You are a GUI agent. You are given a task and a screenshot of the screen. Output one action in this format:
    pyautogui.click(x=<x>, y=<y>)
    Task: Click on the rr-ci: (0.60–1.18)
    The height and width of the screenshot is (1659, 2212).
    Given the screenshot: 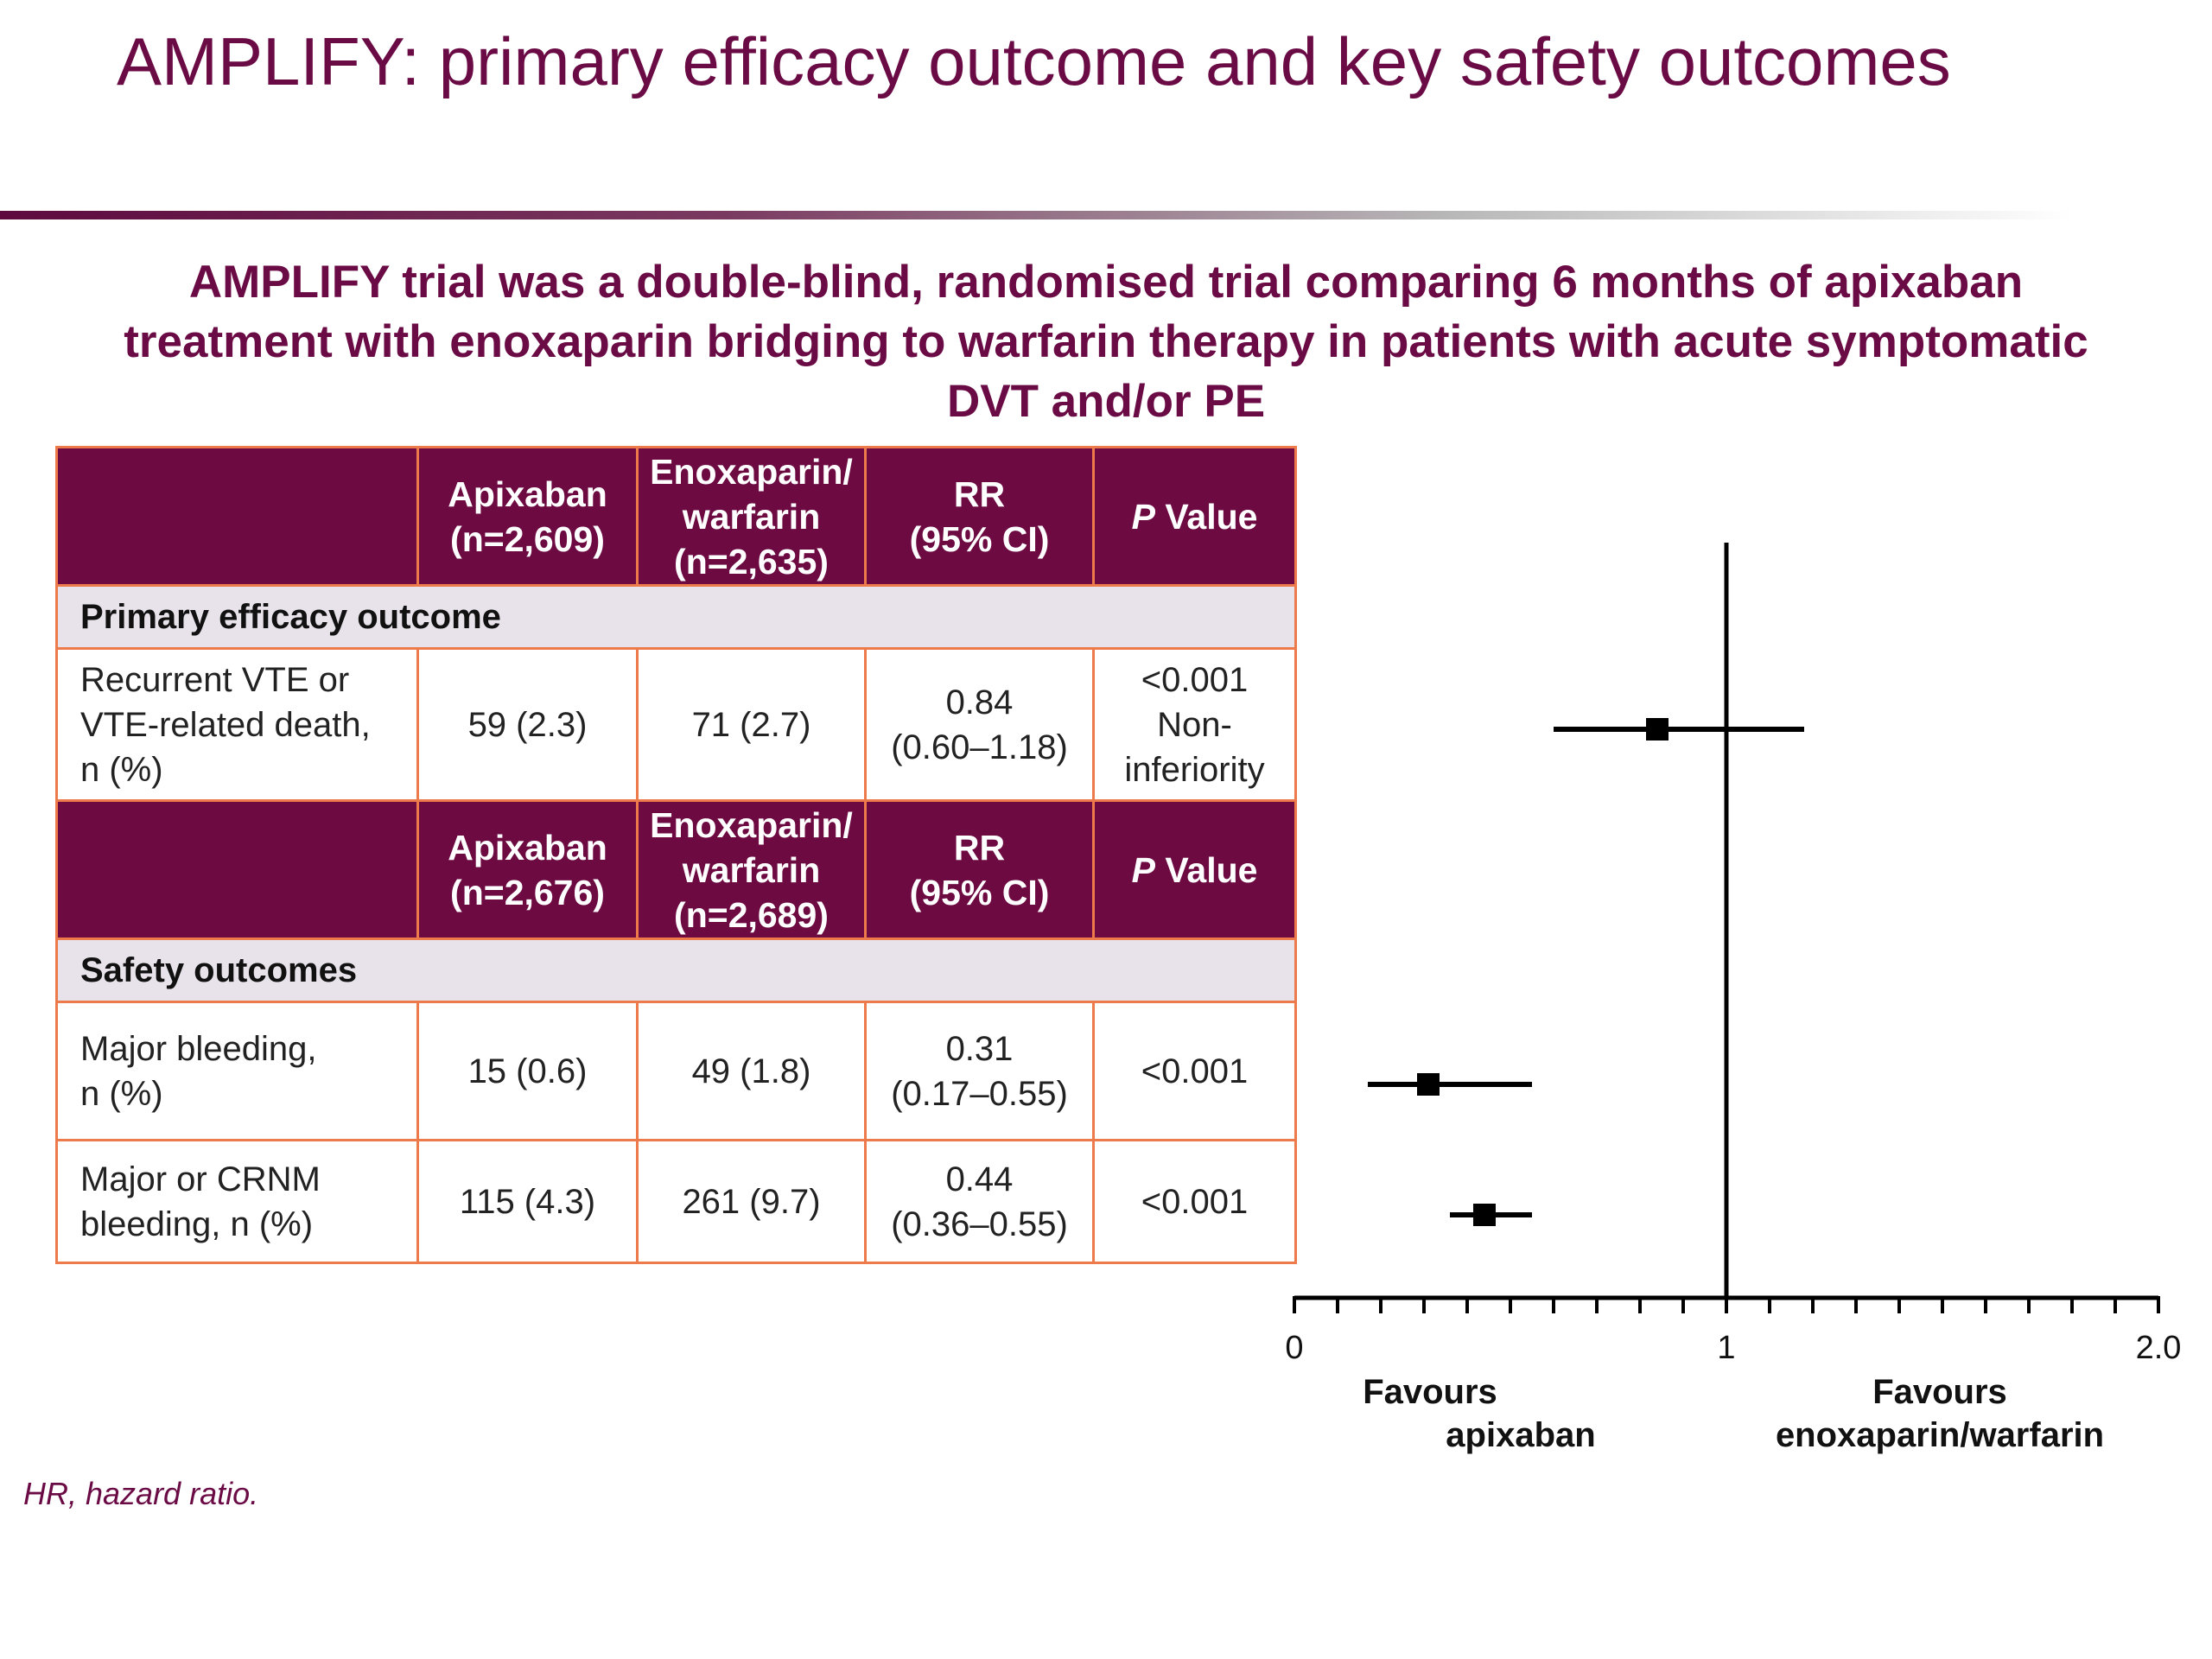 What is the action you would take?
    pyautogui.click(x=979, y=747)
    